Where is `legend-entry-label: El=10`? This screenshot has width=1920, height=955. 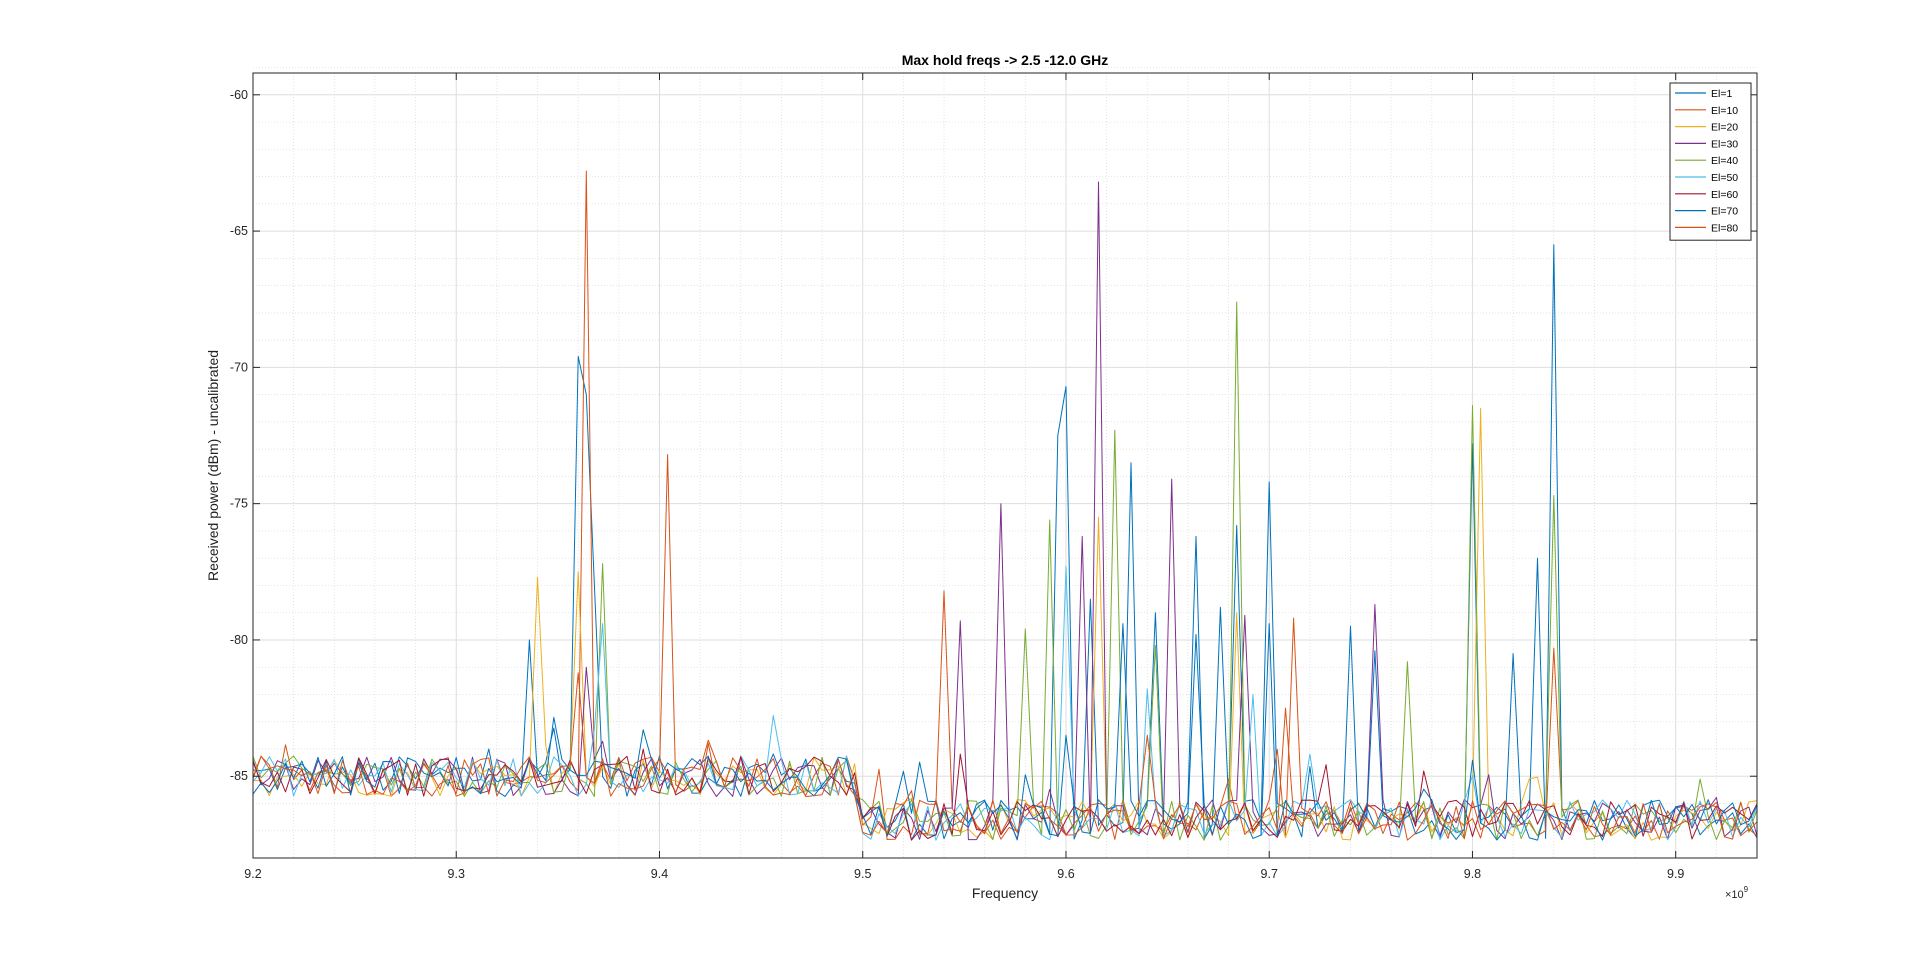
legend-entry-label: El=10 is located at coordinates (1724, 111).